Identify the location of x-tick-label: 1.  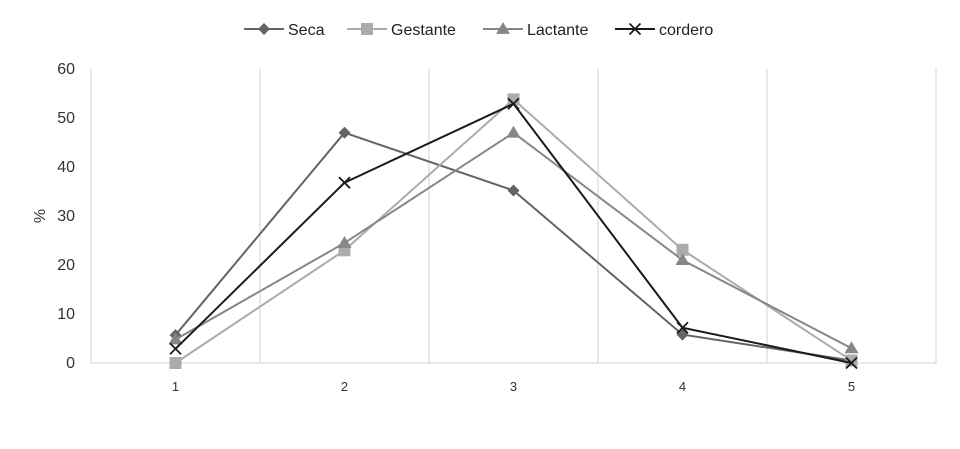
(175, 386).